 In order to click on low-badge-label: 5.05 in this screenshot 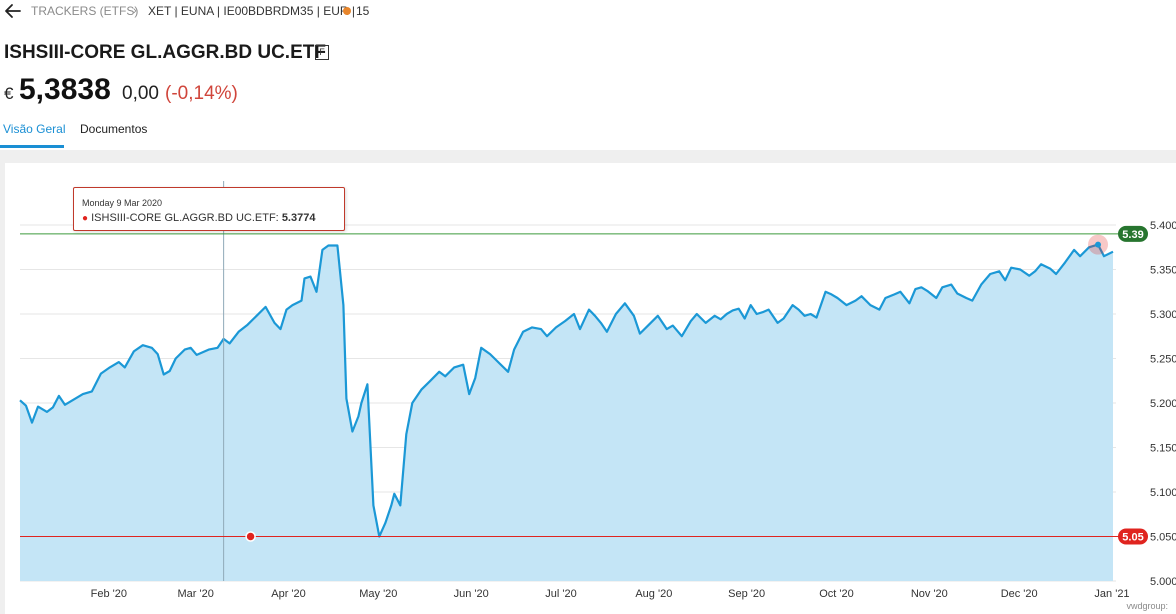, I will do `click(1132, 538)`.